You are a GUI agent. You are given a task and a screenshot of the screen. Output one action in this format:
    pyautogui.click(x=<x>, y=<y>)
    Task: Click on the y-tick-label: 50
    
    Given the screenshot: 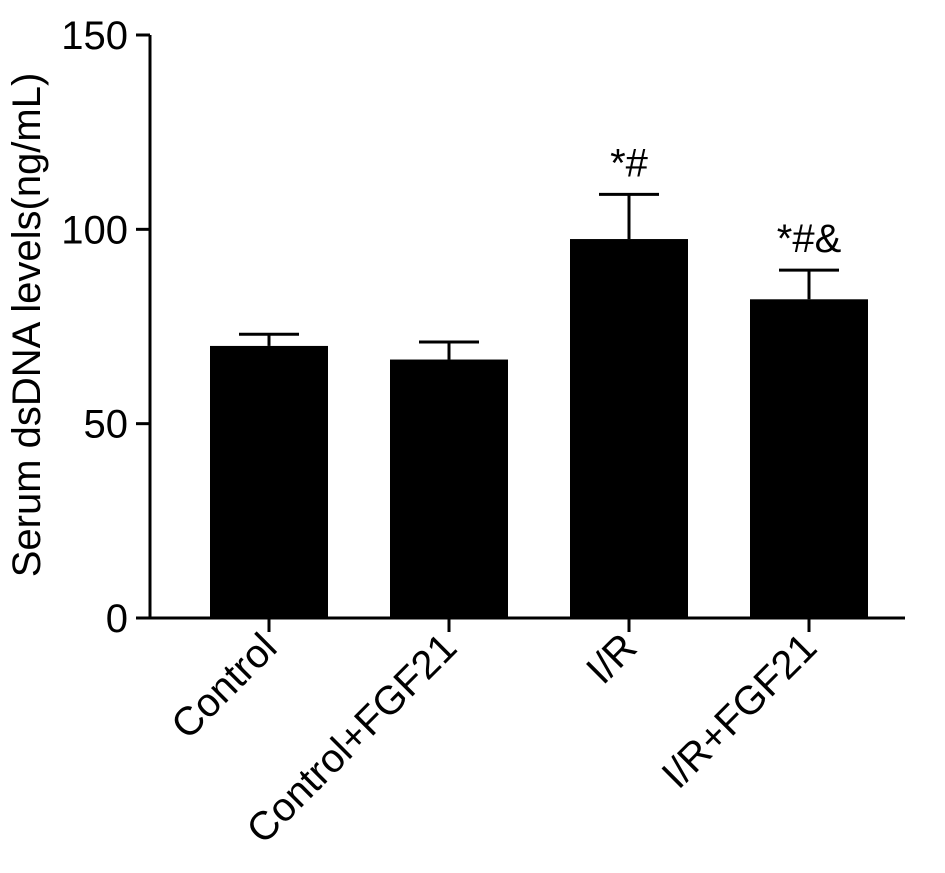 What is the action you would take?
    pyautogui.click(x=106, y=425)
    